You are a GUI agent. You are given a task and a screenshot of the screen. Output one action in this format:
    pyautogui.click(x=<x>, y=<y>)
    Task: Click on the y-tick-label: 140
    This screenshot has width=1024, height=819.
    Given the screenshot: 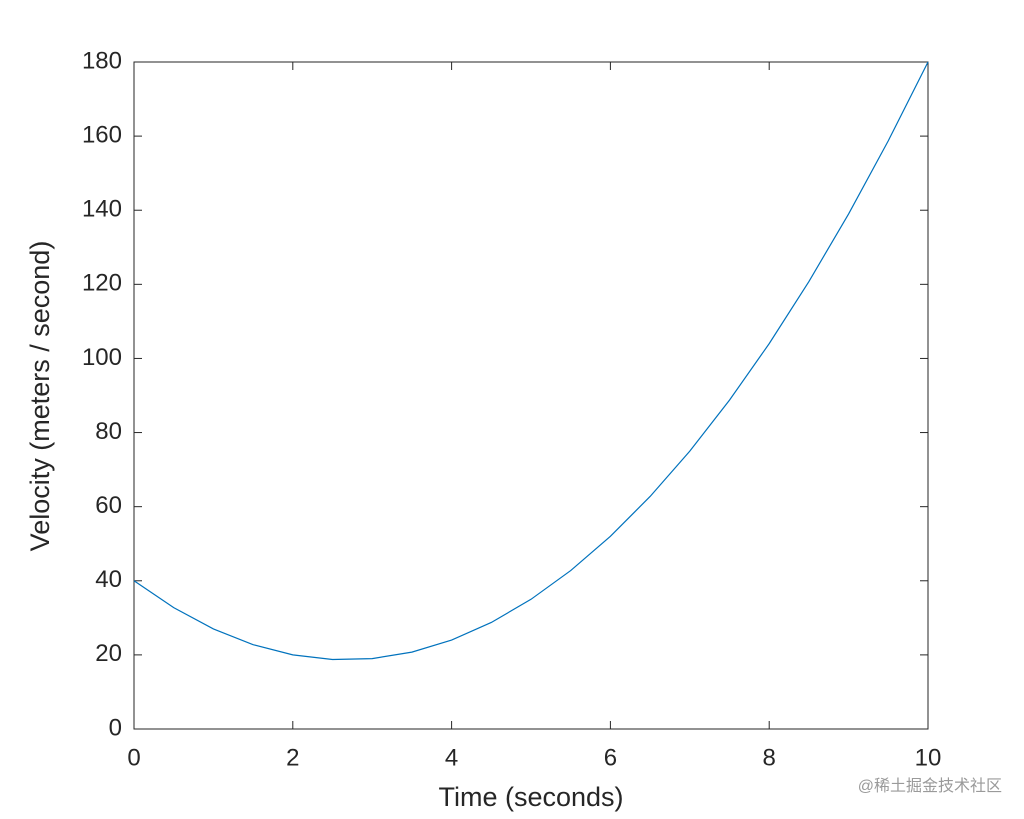 What is the action you would take?
    pyautogui.click(x=102, y=209)
    